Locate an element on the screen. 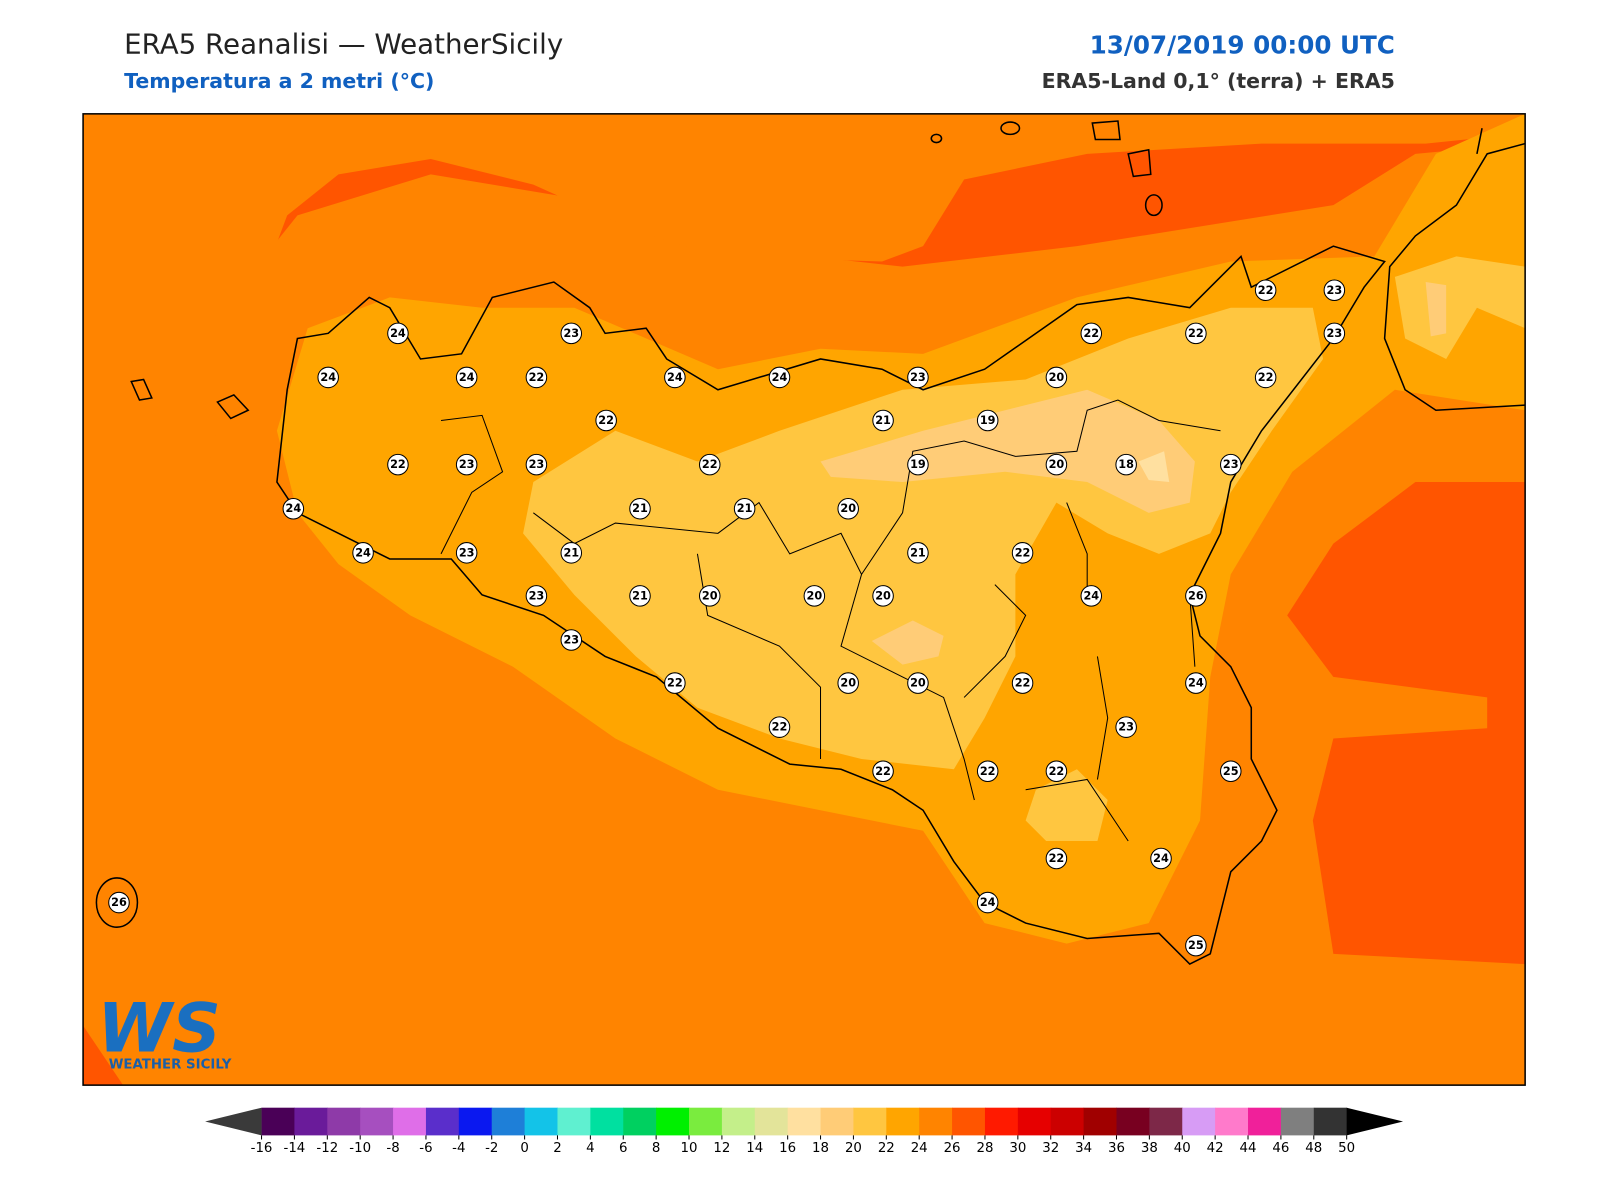 This screenshot has width=1600, height=1200. field-calabria is located at coordinates (1460, 307).